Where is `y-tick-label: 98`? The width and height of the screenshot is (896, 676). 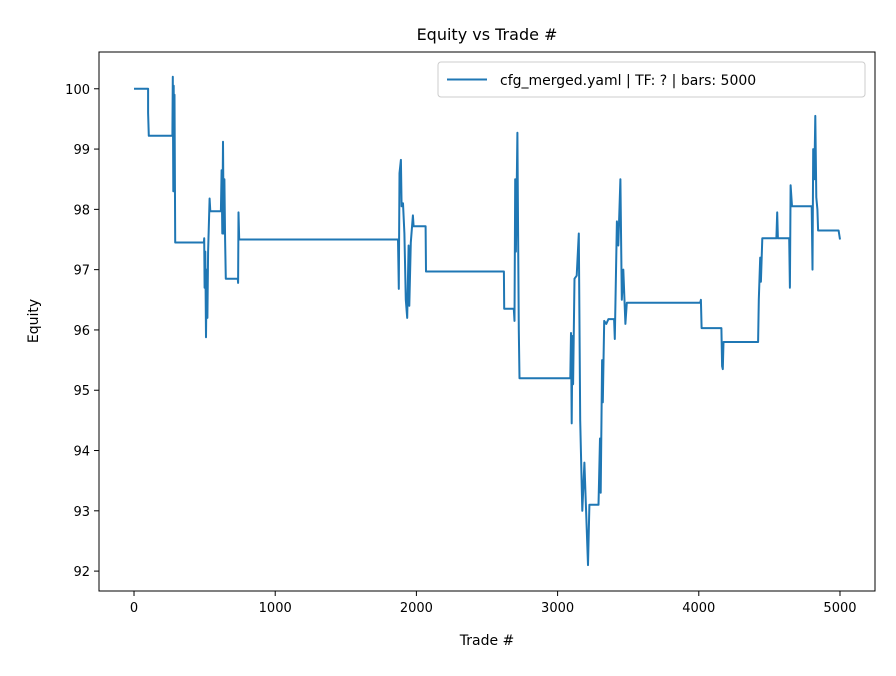 y-tick-label: 98 is located at coordinates (81, 210).